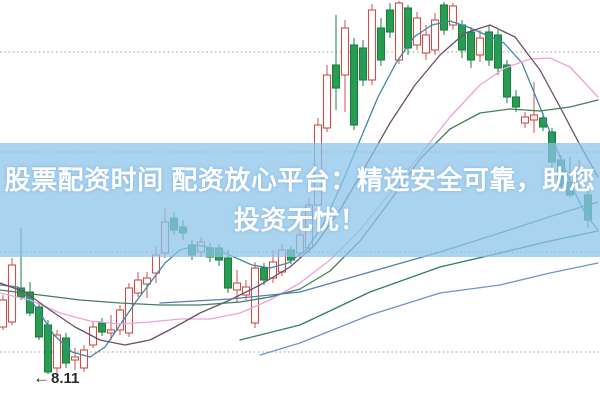 This screenshot has height=400, width=600. I want to click on low-arrow-icon: ←, so click(41, 377).